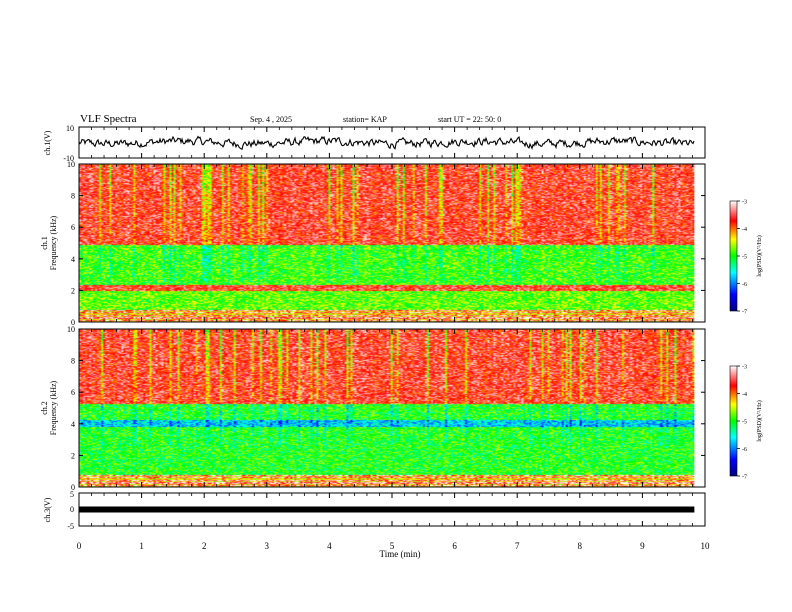 This screenshot has width=792, height=612. I want to click on ch1-spec-ytick-label: 4, so click(73, 259).